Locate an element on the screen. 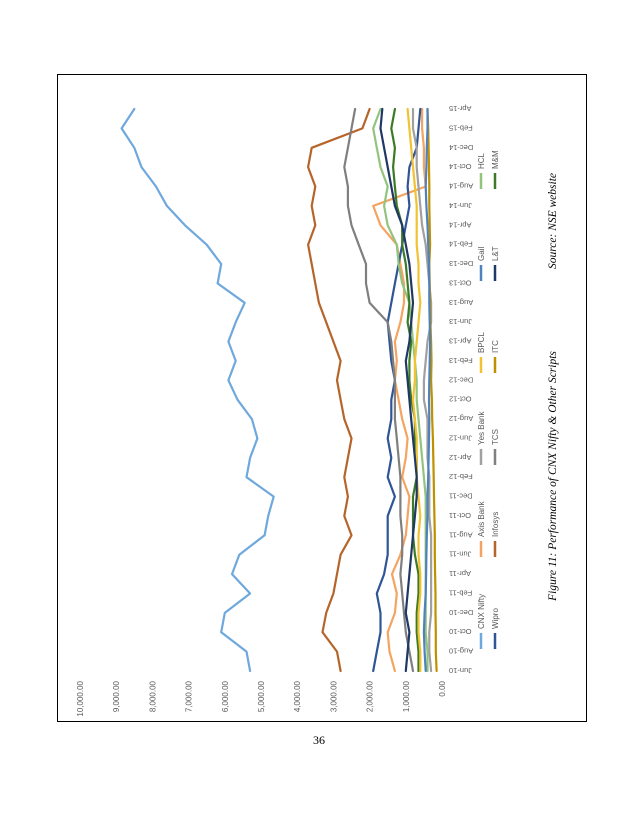 Image resolution: width=638 pixels, height=826 pixels. legend-label-m-m: M&M is located at coordinates (495, 159).